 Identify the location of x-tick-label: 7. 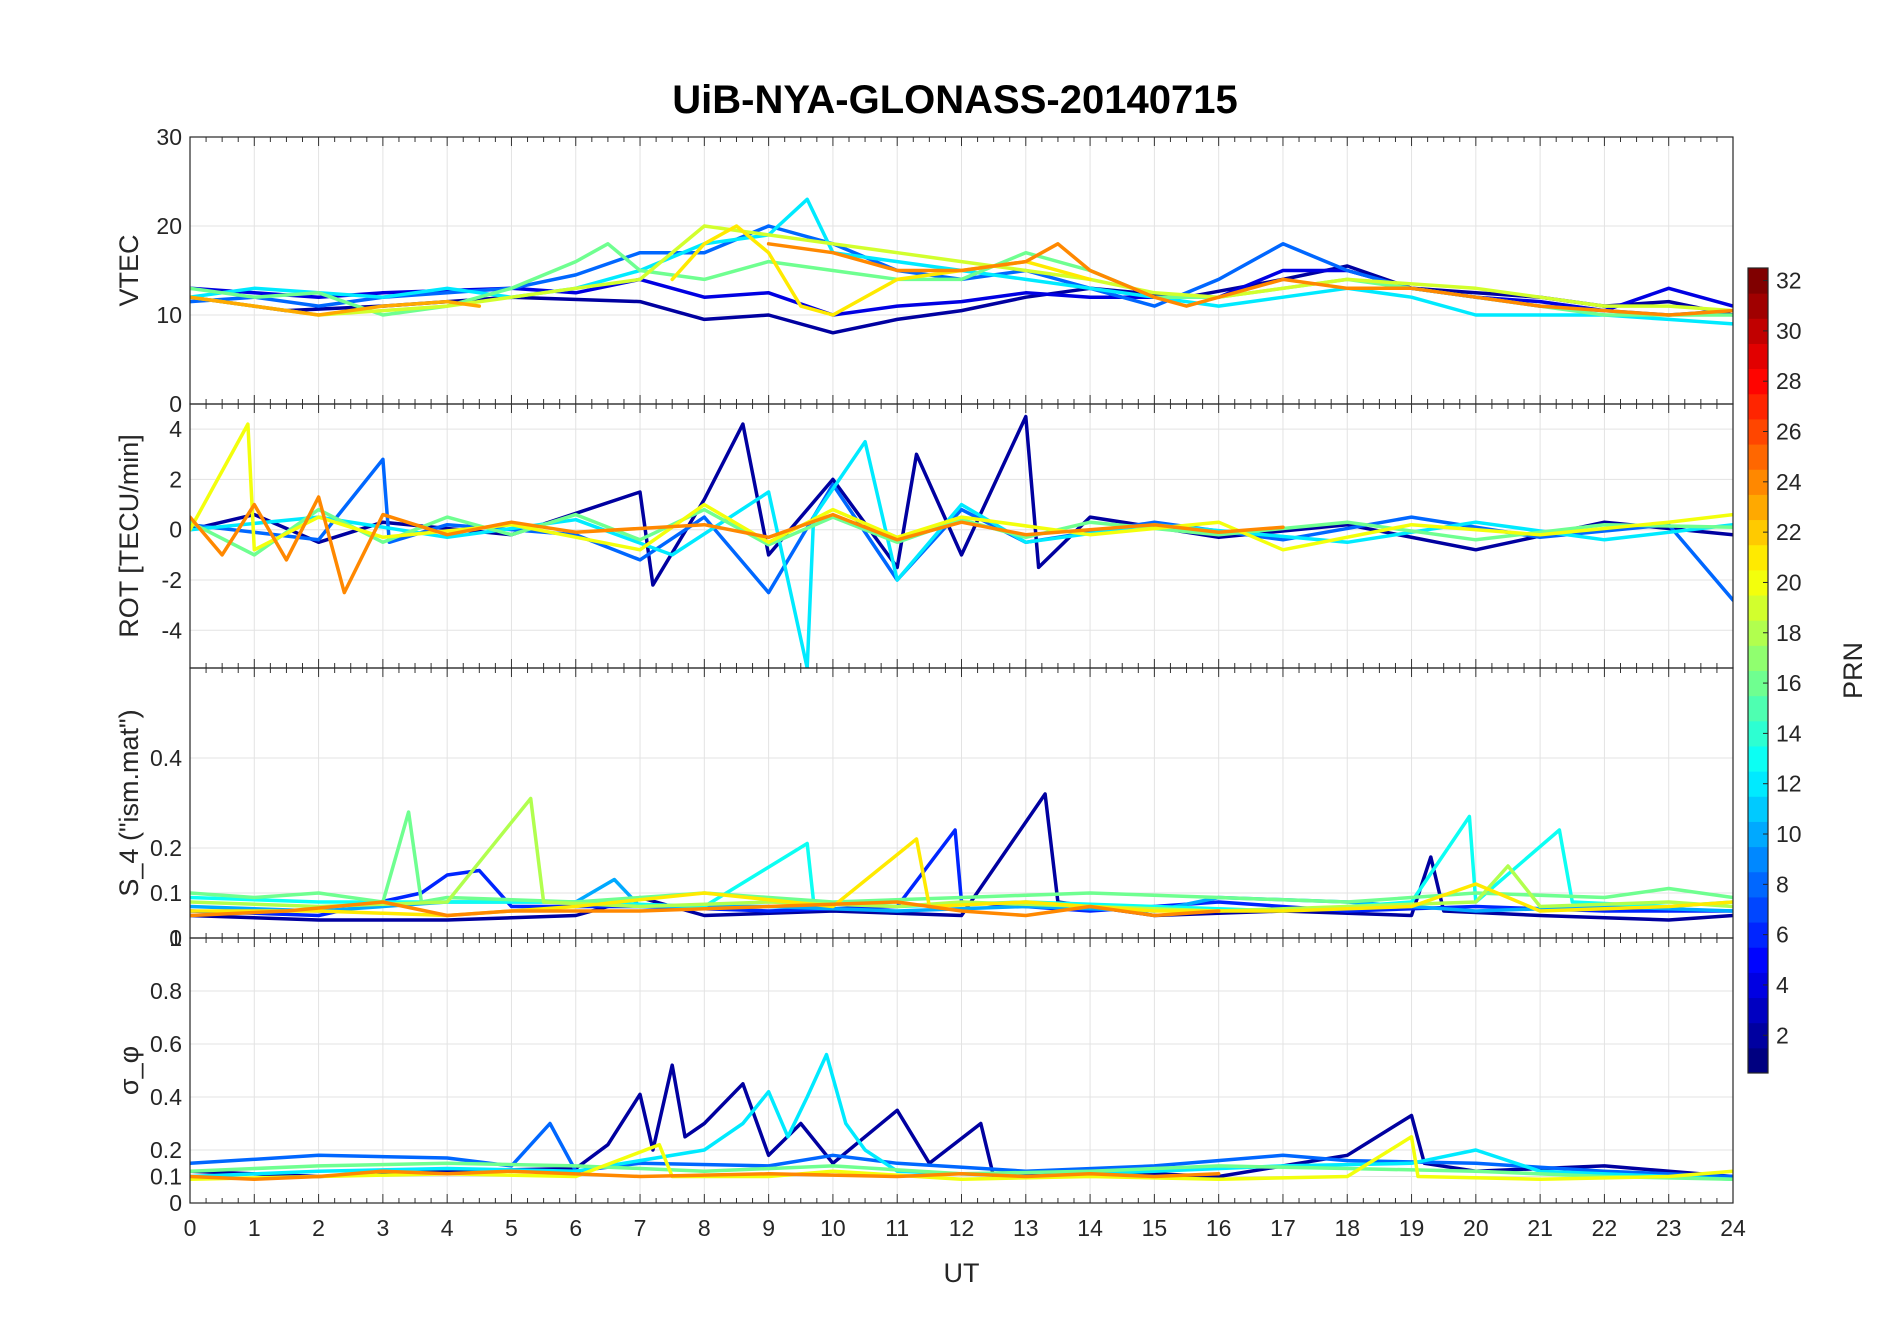
(640, 1228).